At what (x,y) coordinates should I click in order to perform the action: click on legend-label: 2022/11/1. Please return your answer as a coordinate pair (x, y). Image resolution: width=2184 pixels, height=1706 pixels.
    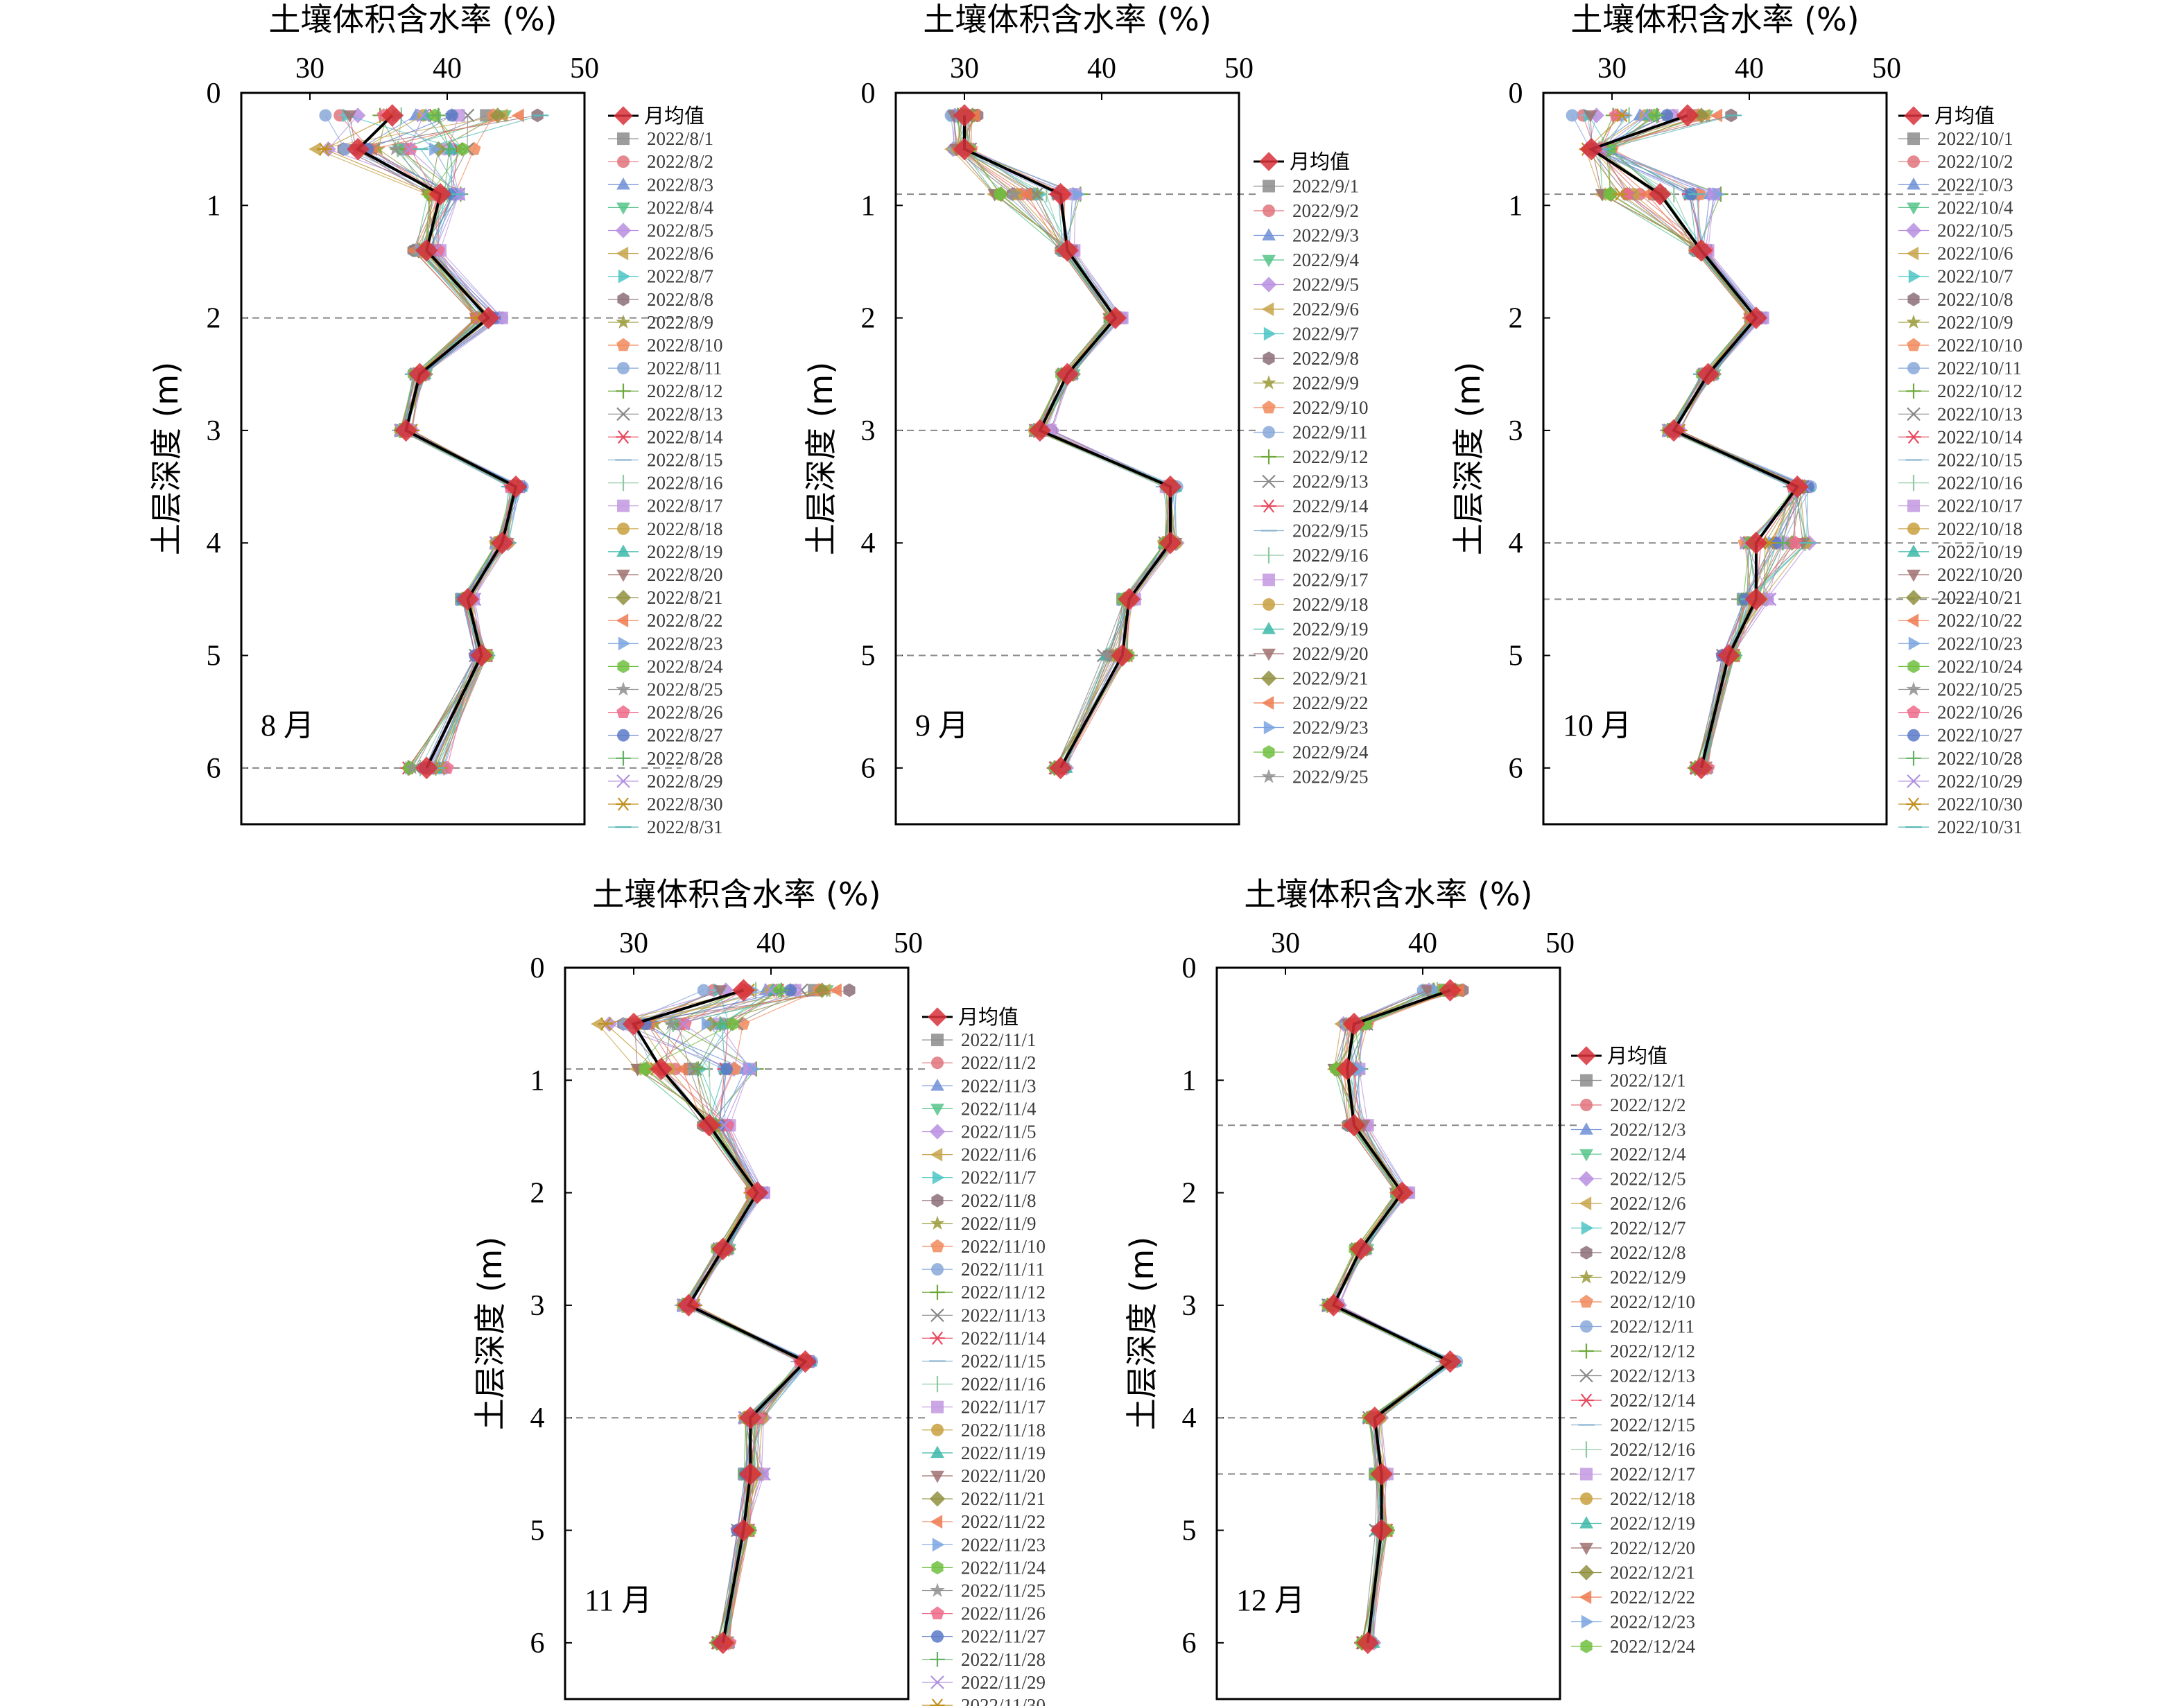
    Looking at the image, I should click on (999, 1040).